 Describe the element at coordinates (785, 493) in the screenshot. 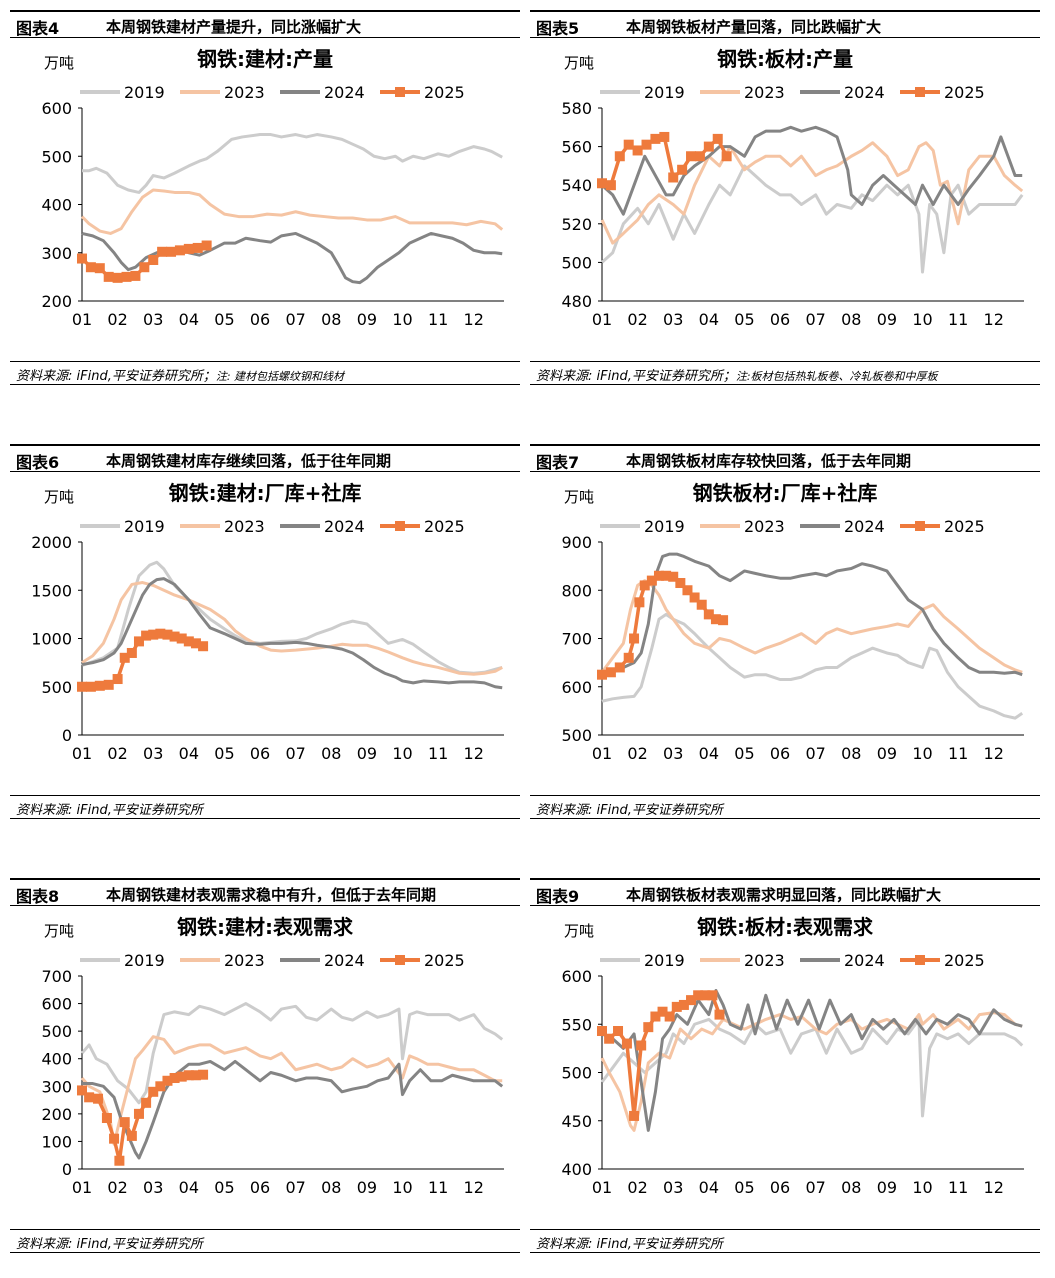

I see `chart-title: 钢铁板材:厂库+社库` at that location.